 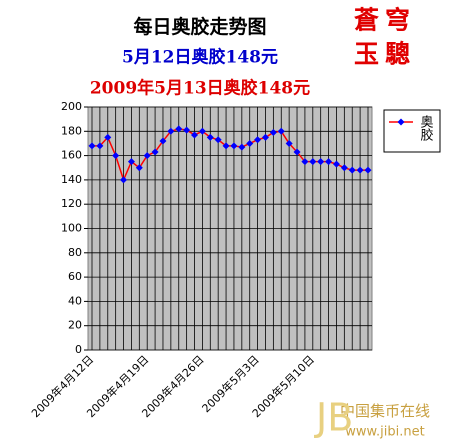 What do you see at coordinates (75, 276) in the screenshot?
I see `y-tick-label: 60` at bounding box center [75, 276].